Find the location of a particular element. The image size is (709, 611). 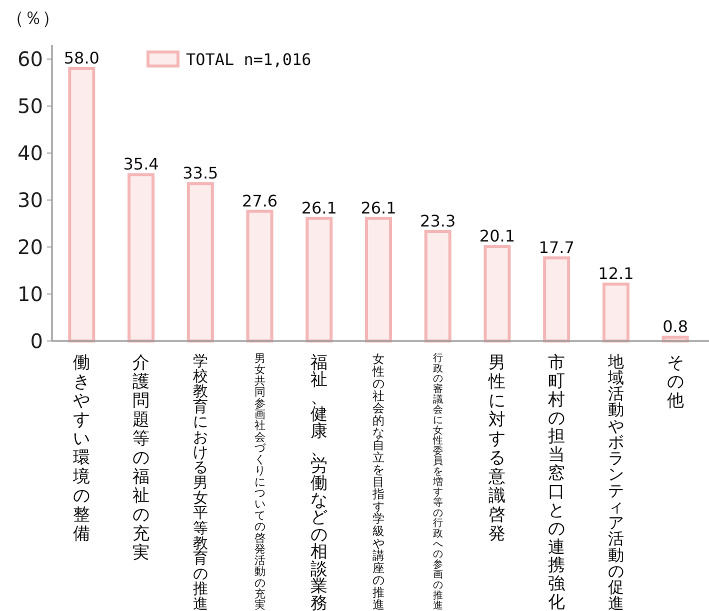

legend-label: TOTAL n=1,016 is located at coordinates (249, 59).